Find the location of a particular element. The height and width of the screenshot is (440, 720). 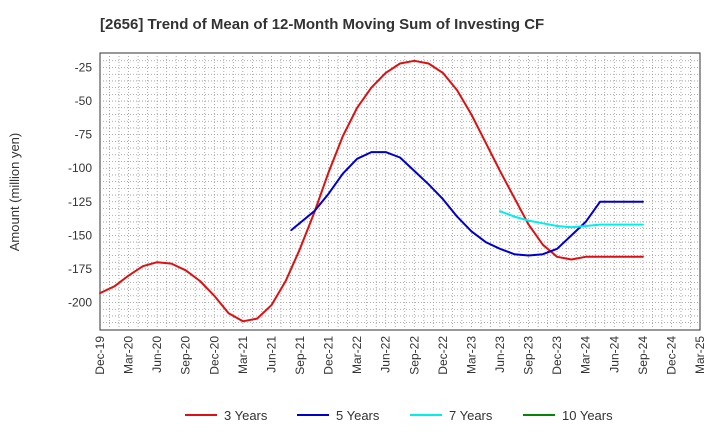

y-tick-label: -150 is located at coordinates (80, 235).